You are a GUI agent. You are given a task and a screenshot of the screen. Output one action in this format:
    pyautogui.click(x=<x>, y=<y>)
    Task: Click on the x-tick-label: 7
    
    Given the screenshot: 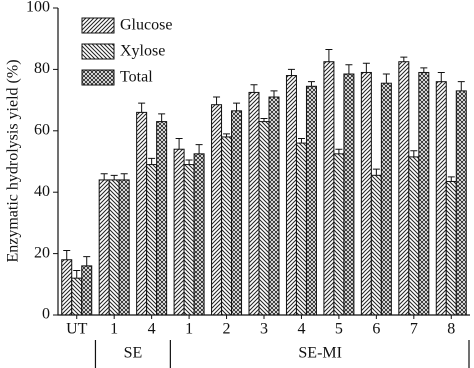 What is the action you would take?
    pyautogui.click(x=414, y=329)
    